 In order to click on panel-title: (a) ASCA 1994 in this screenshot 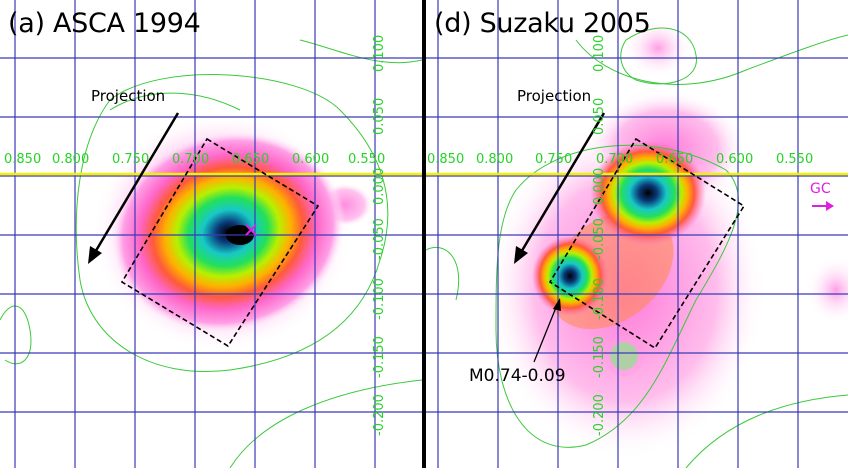, I will do `click(104, 23)`.